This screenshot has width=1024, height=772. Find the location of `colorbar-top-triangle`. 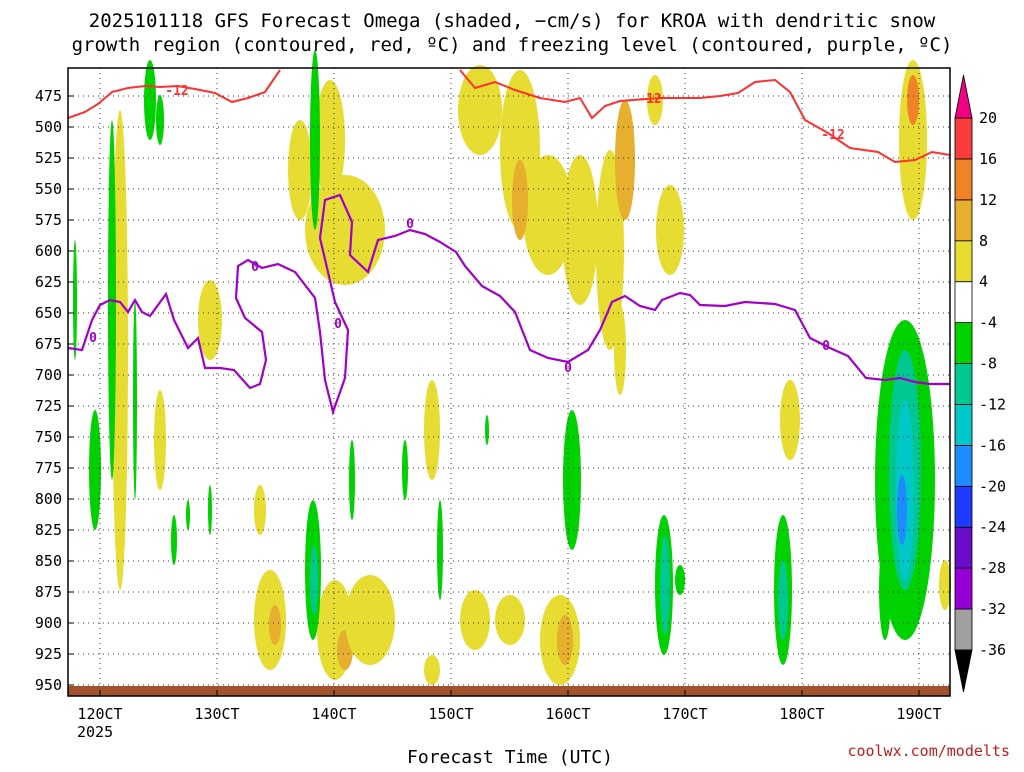

colorbar-top-triangle is located at coordinates (963, 96).